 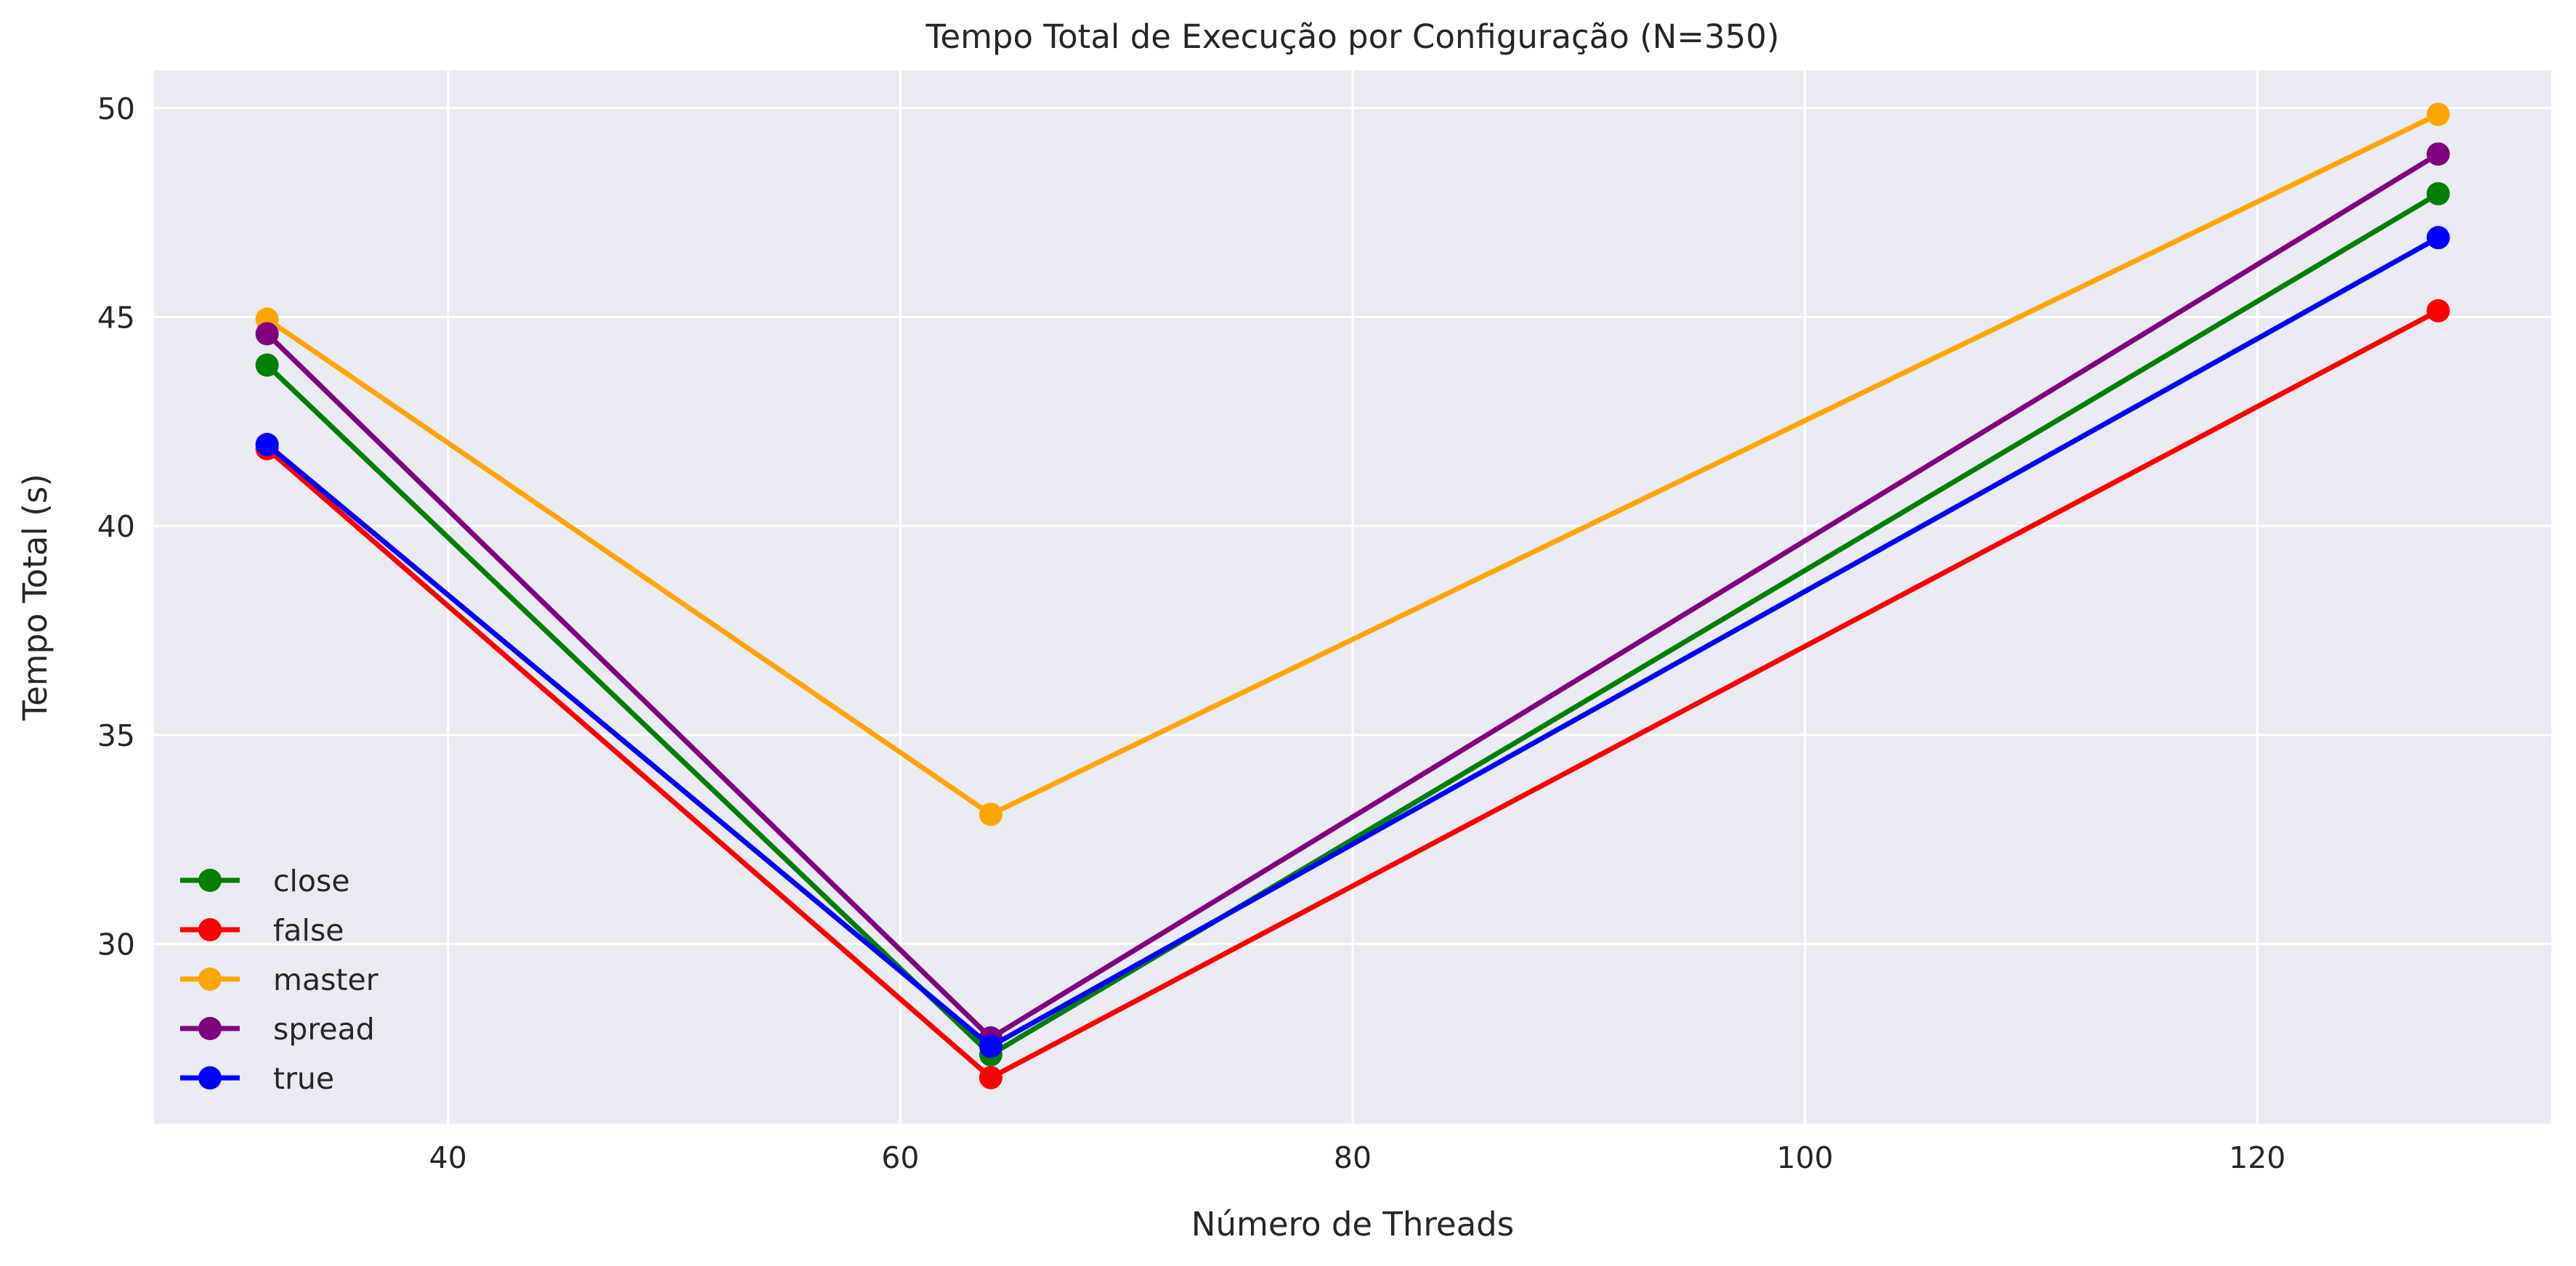 What do you see at coordinates (900, 1158) in the screenshot?
I see `x-tick-label: 60` at bounding box center [900, 1158].